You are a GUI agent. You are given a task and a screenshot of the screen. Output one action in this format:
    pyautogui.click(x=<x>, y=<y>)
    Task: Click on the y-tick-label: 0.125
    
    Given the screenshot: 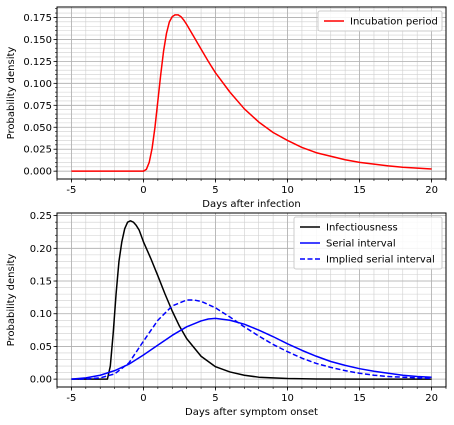 What is the action you would take?
    pyautogui.click(x=37, y=62)
    